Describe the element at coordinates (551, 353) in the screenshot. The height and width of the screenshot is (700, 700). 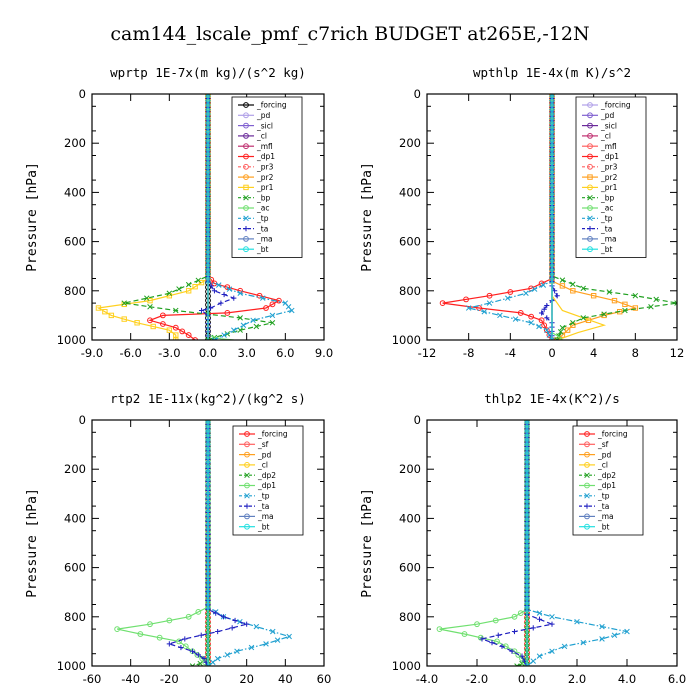
I see `x-tick-label: 0` at that location.